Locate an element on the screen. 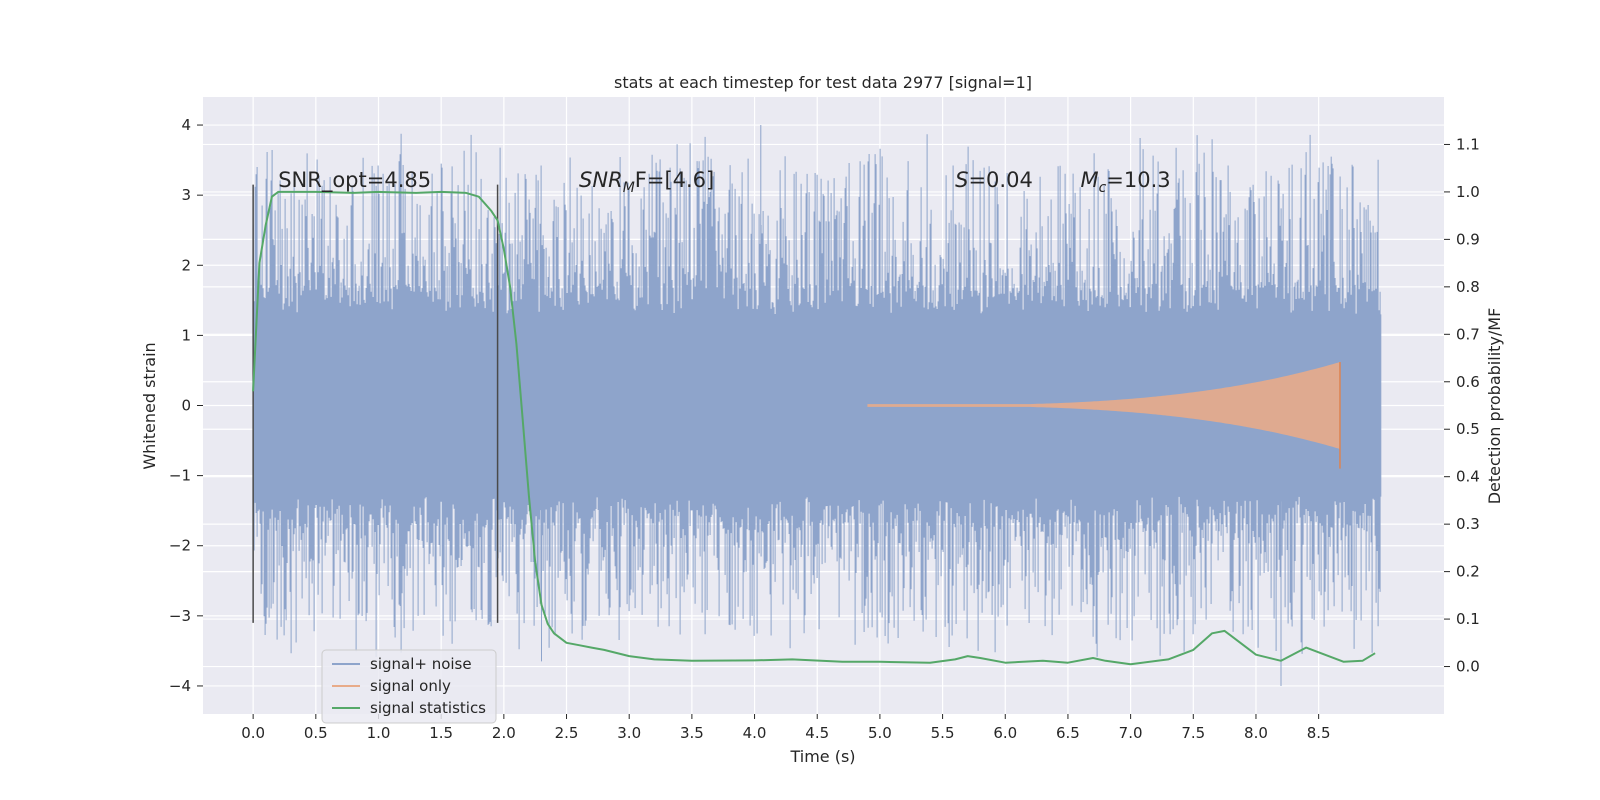 Image resolution: width=1600 pixels, height=800 pixels. annotation-snr-opt: SNR_opt=4.85 is located at coordinates (354, 180).